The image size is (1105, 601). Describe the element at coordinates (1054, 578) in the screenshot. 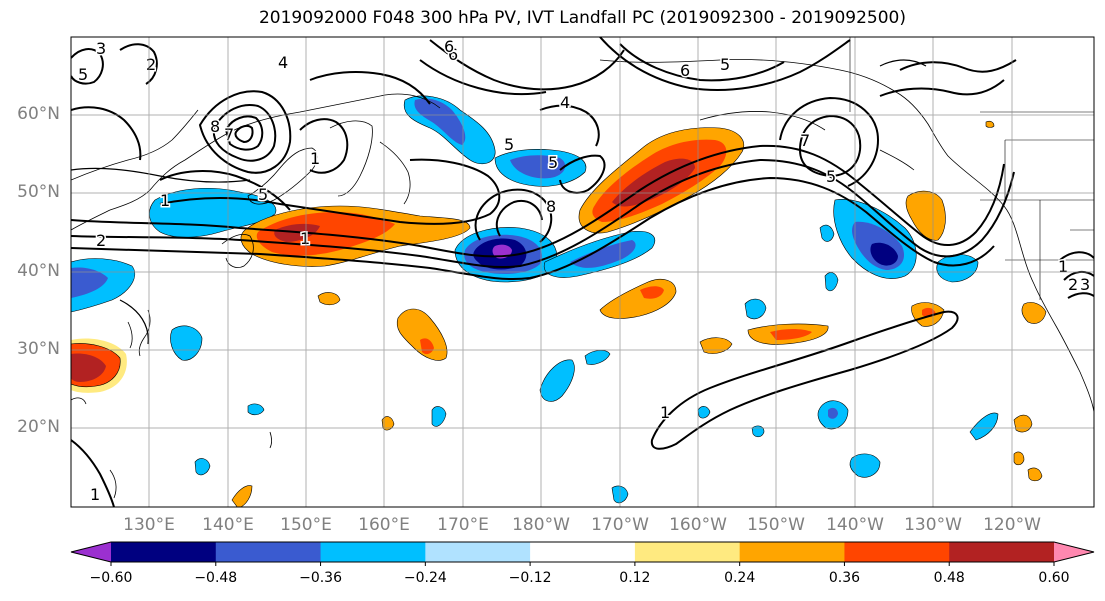

I see `colorbar-tick-label: 0.60` at that location.